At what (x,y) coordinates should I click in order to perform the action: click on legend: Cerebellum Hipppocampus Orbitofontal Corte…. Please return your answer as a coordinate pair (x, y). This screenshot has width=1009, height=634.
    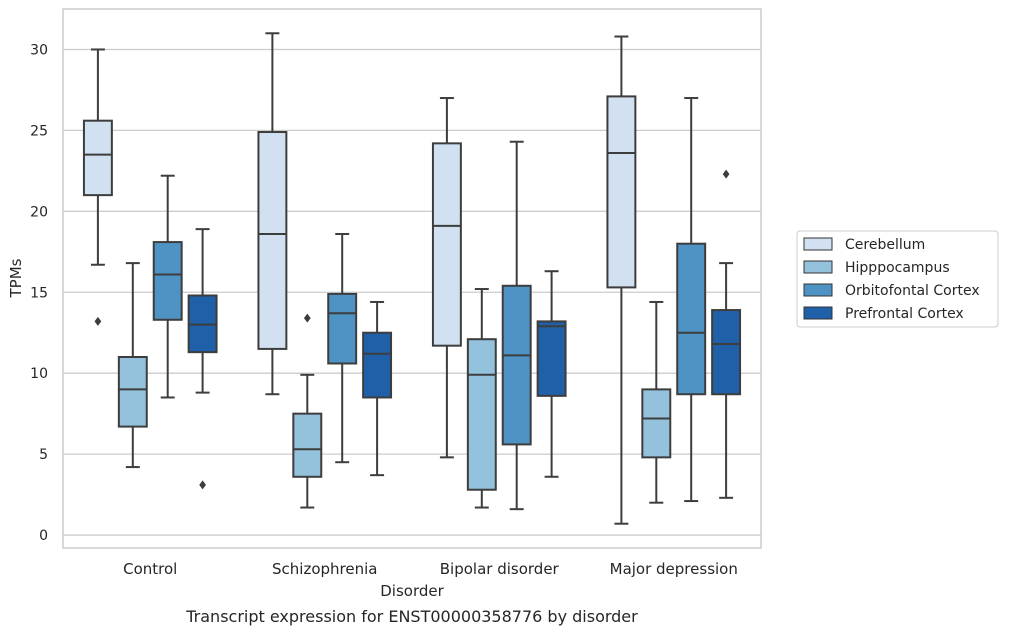
    Looking at the image, I should click on (897, 279).